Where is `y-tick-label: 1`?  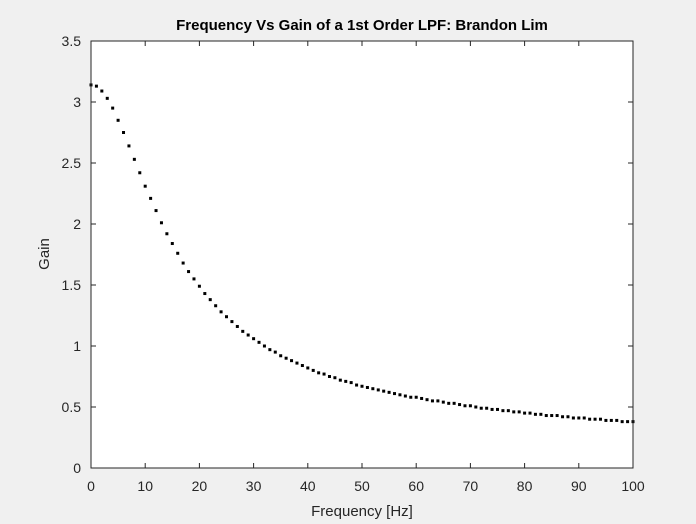
y-tick-label: 1 is located at coordinates (77, 346).